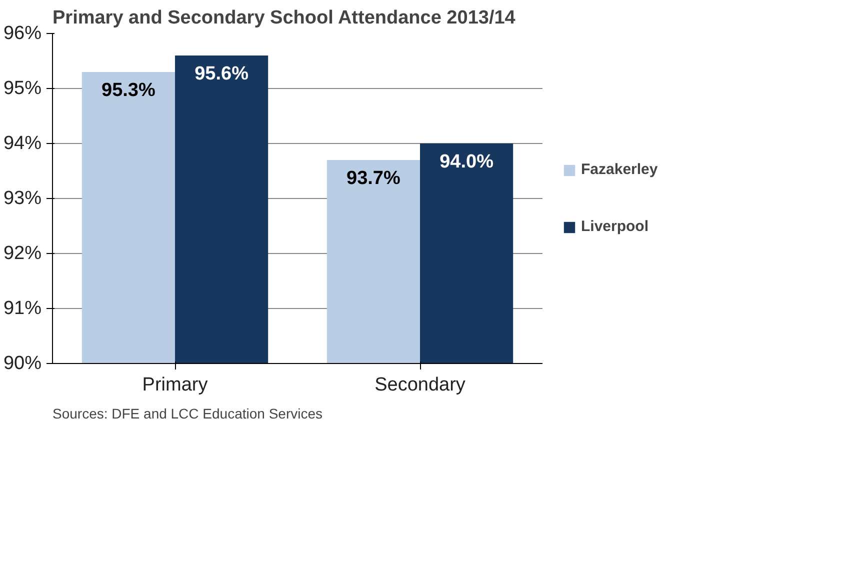 The width and height of the screenshot is (860, 563). Describe the element at coordinates (420, 385) in the screenshot. I see `x-tick-label: Secondary` at that location.